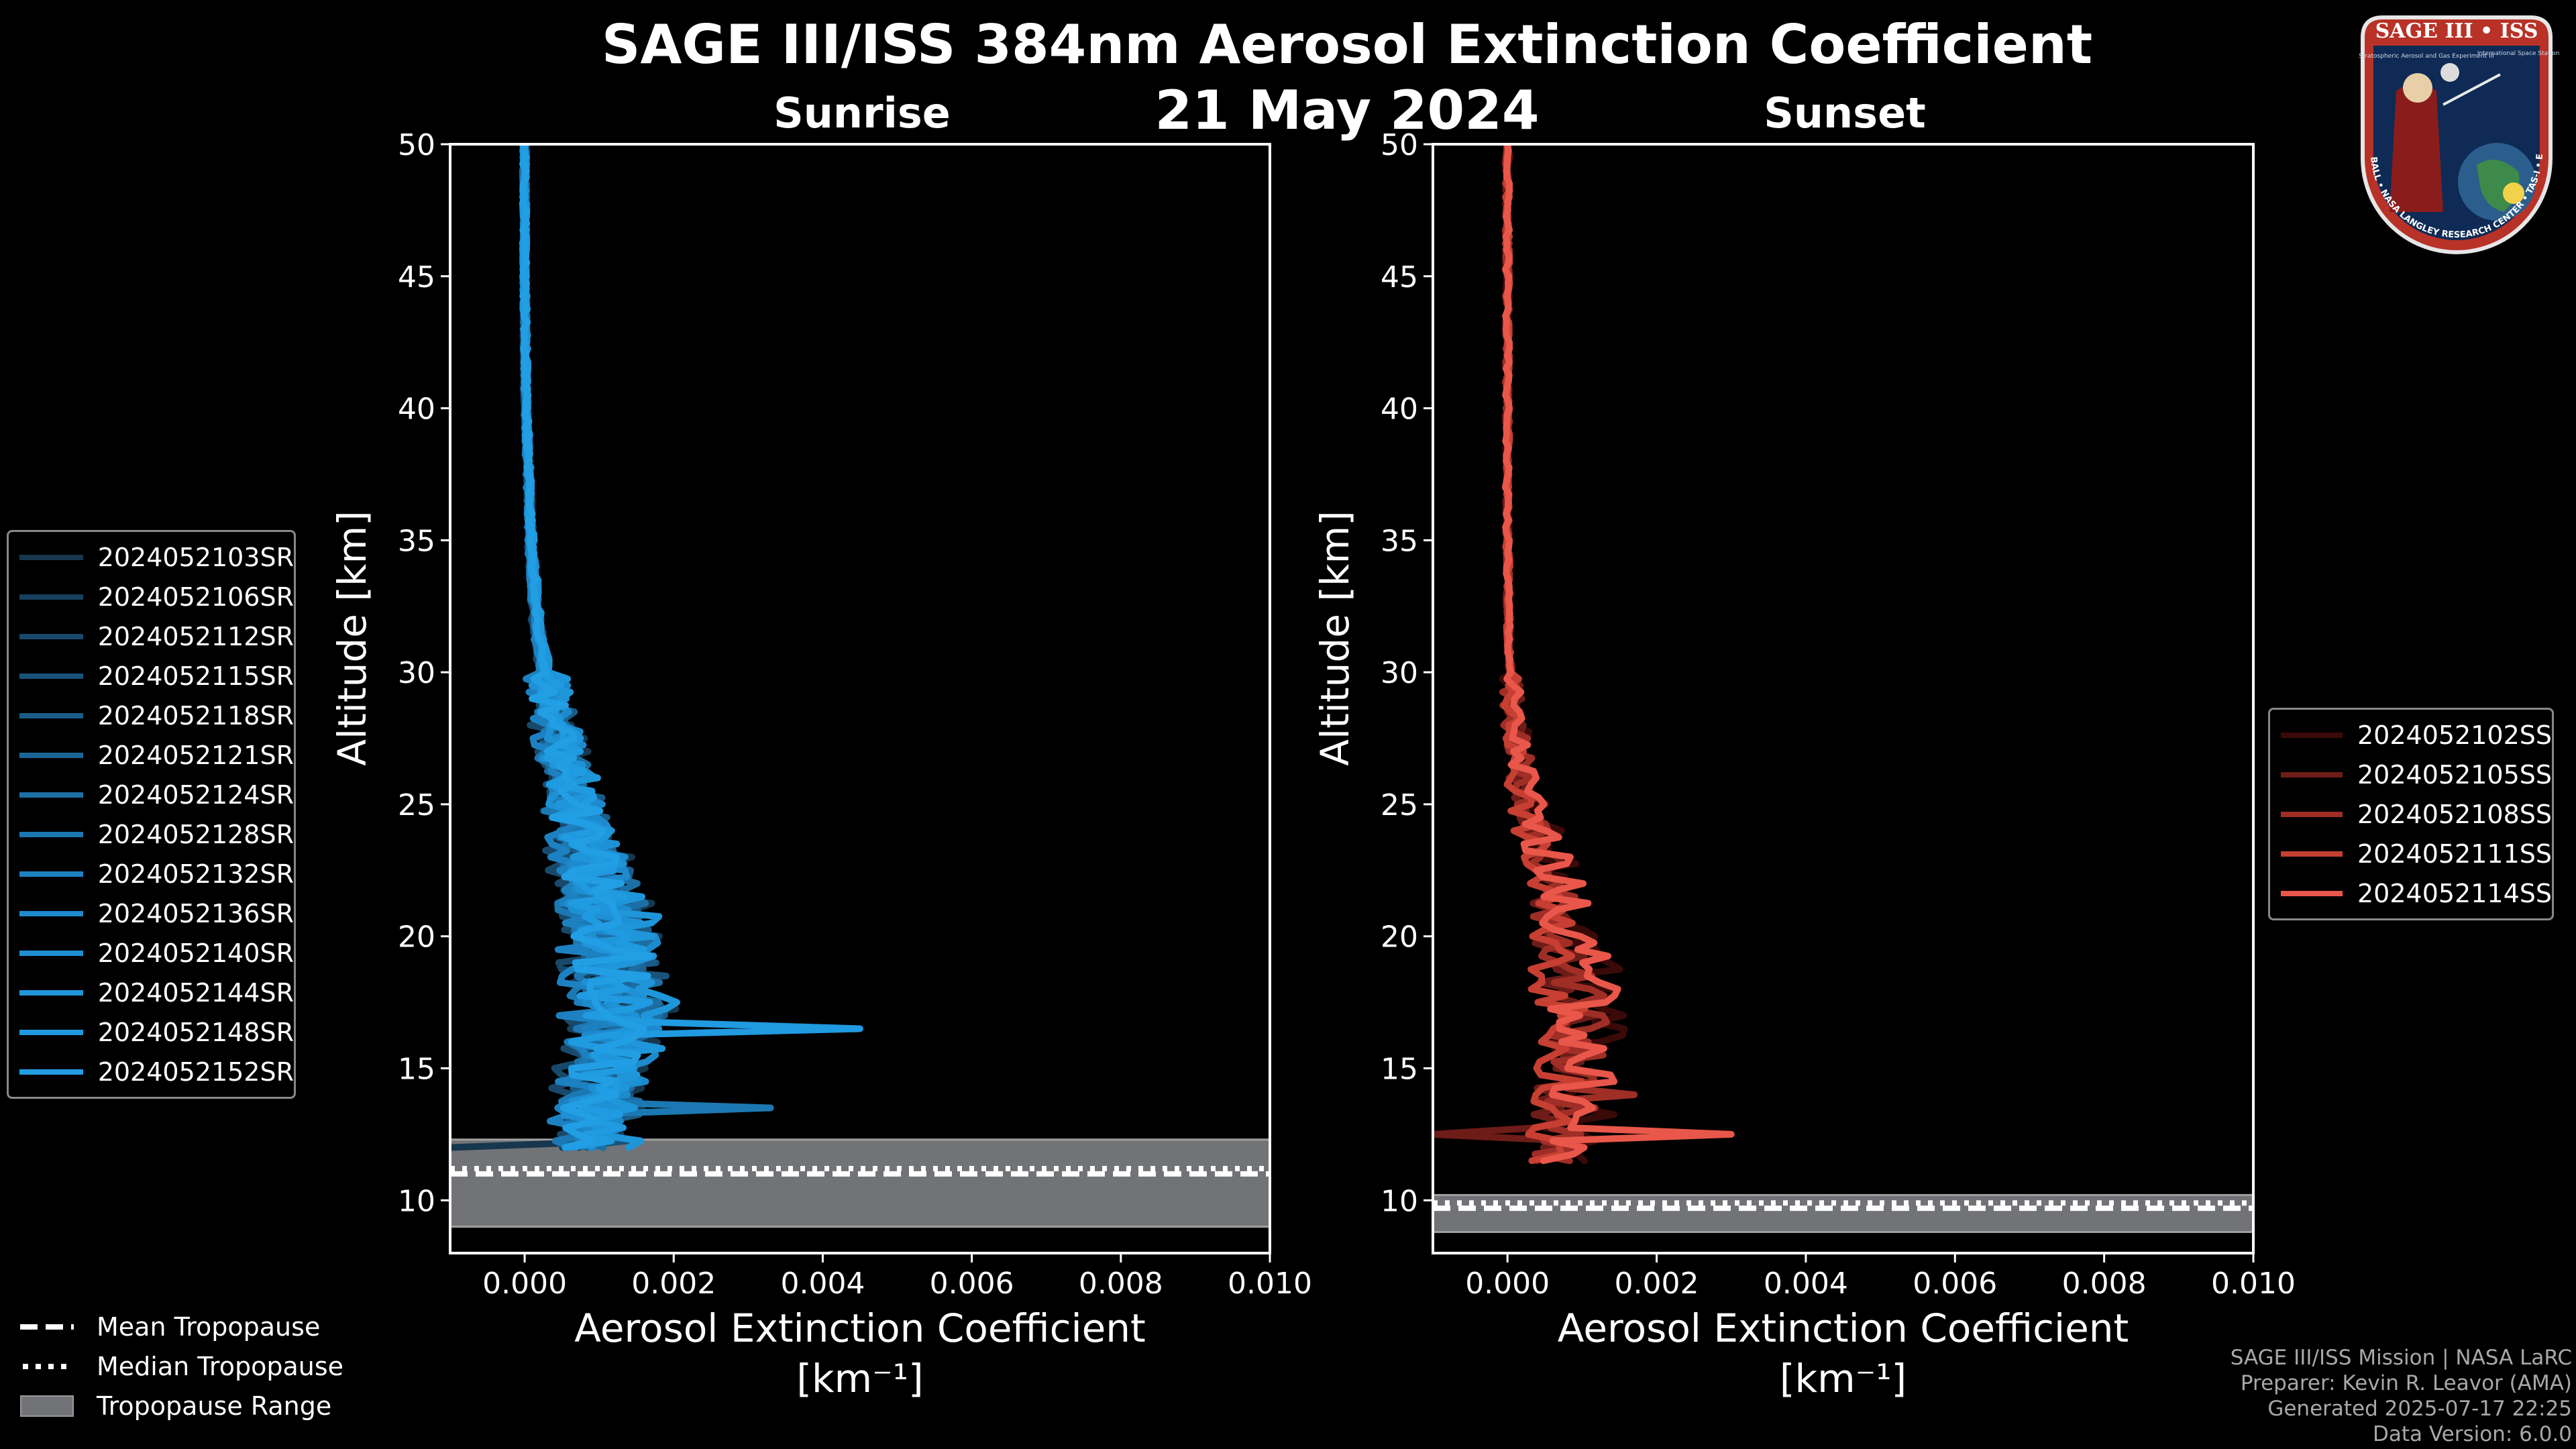 This screenshot has height=1449, width=2576. I want to click on sunset-ytick-label: 10, so click(1399, 1201).